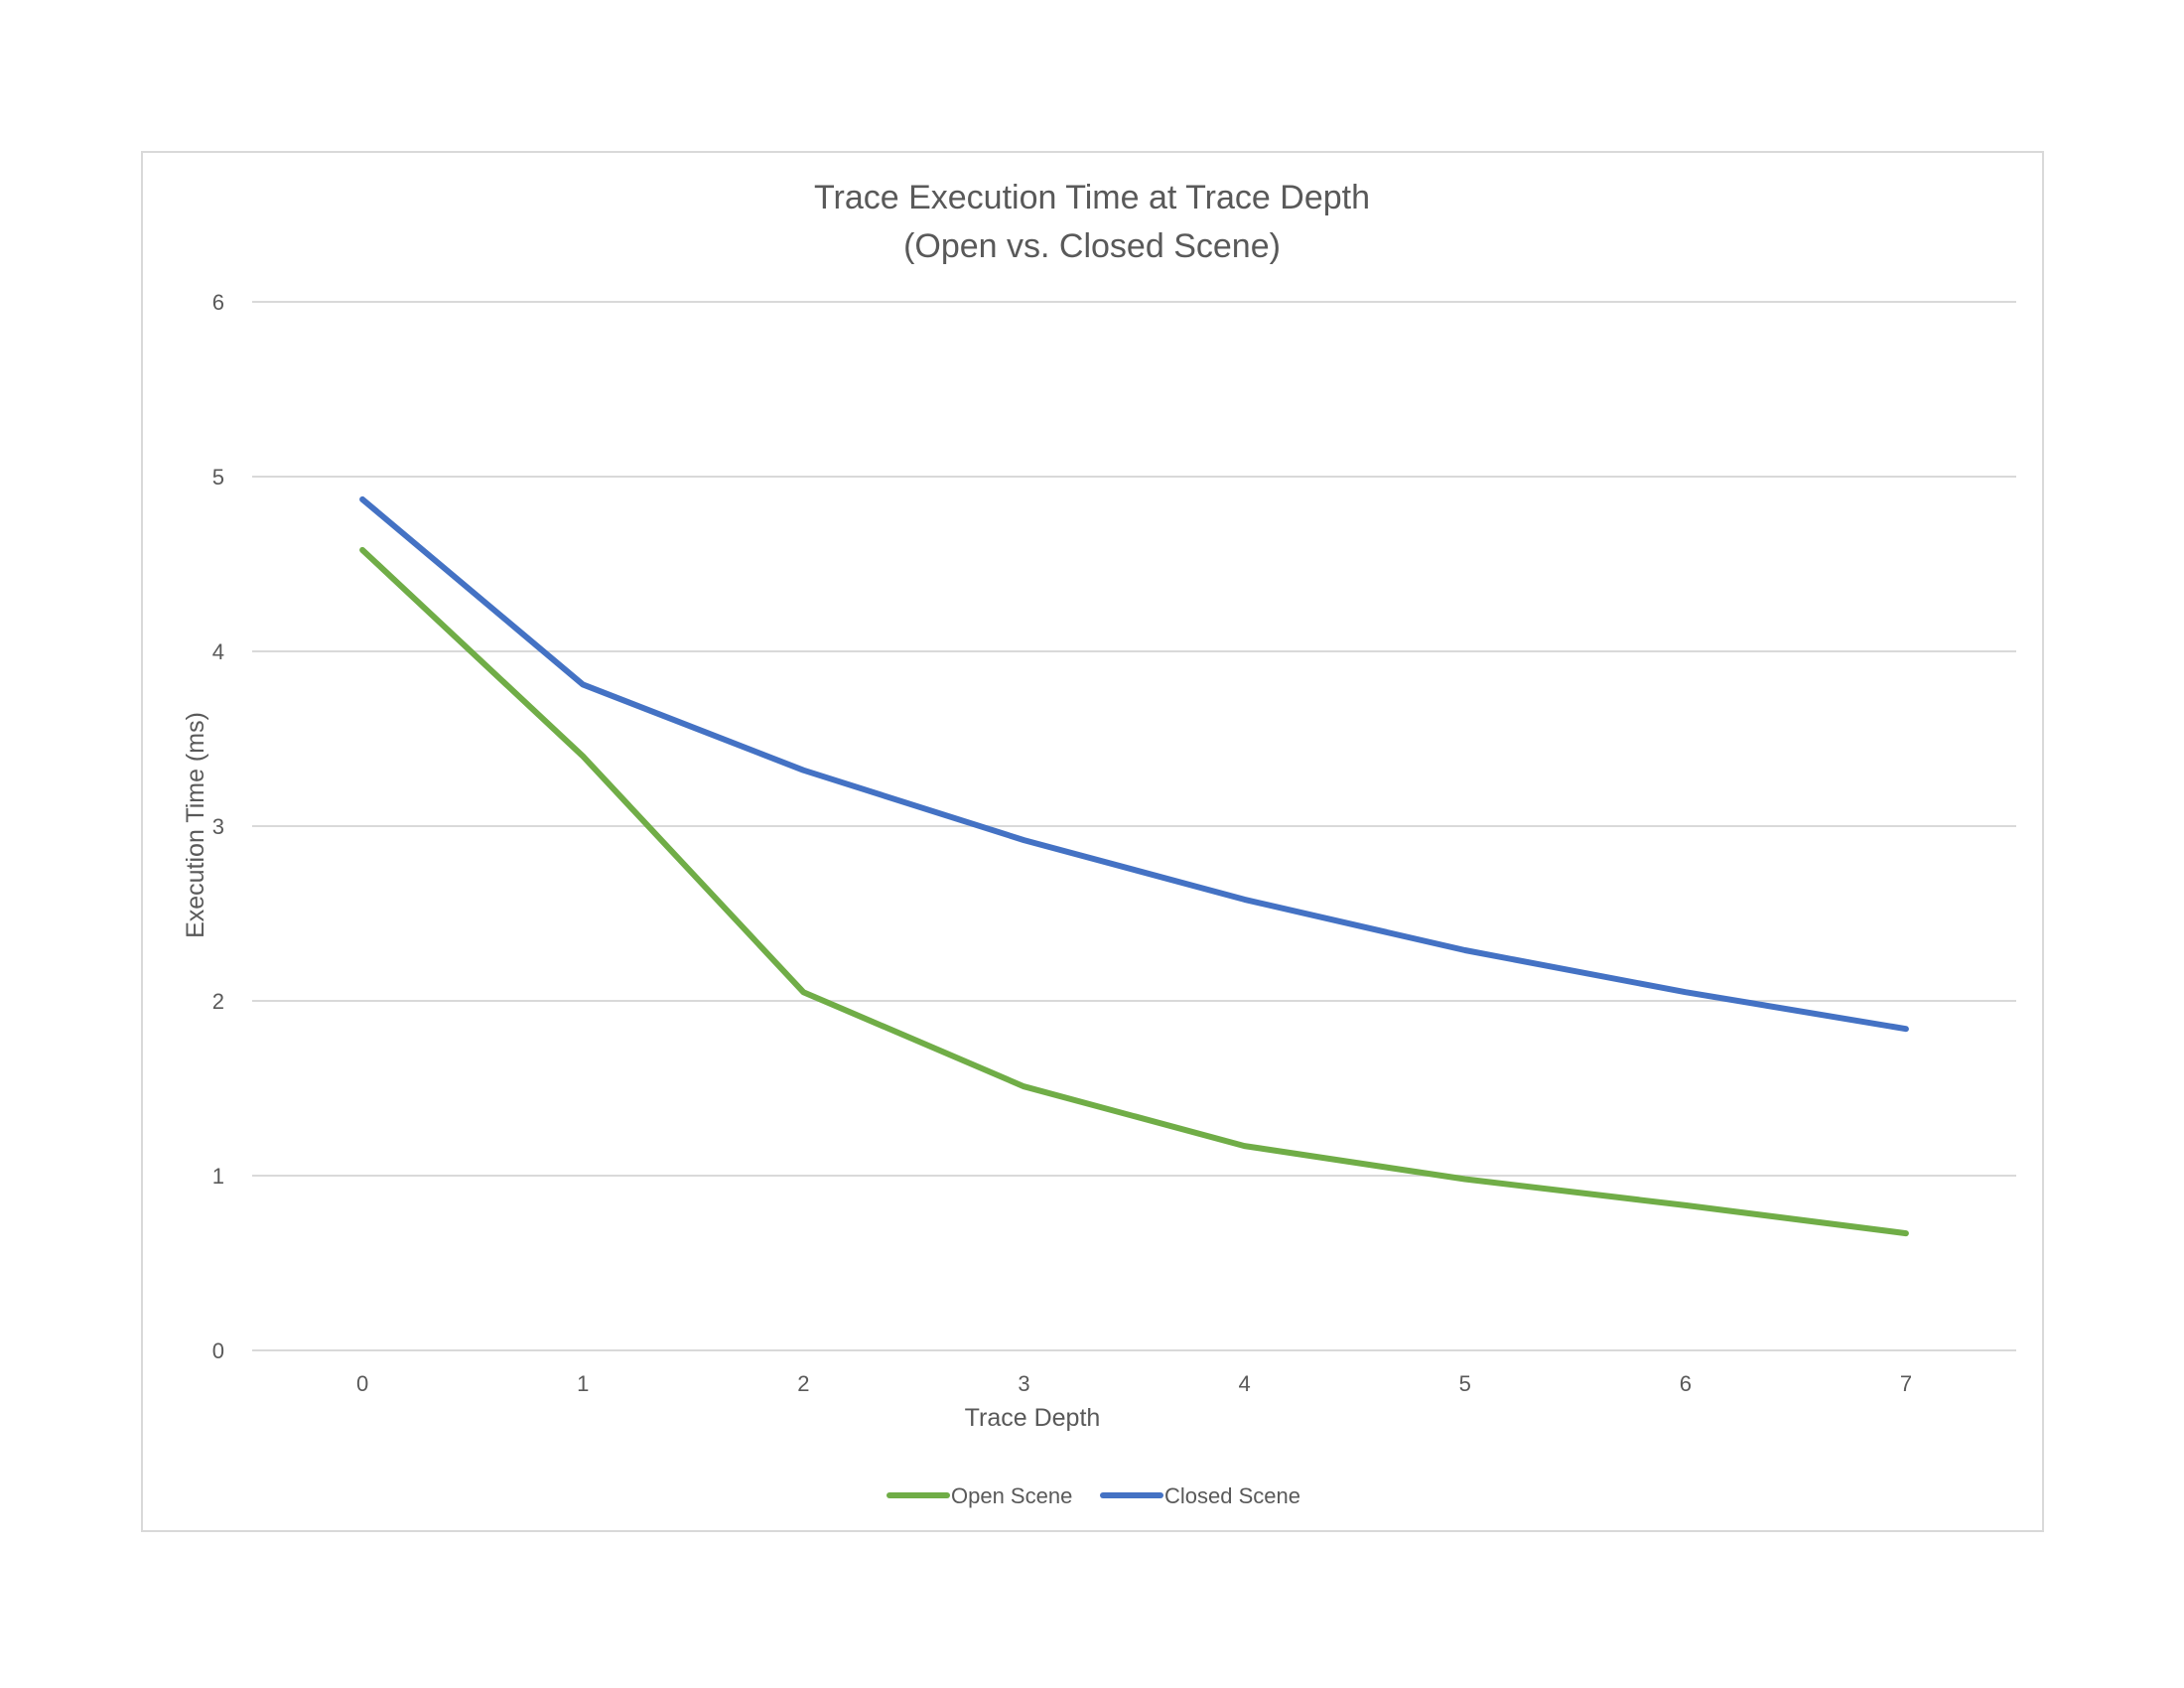  What do you see at coordinates (1906, 1383) in the screenshot?
I see `x-tick-label: 7` at bounding box center [1906, 1383].